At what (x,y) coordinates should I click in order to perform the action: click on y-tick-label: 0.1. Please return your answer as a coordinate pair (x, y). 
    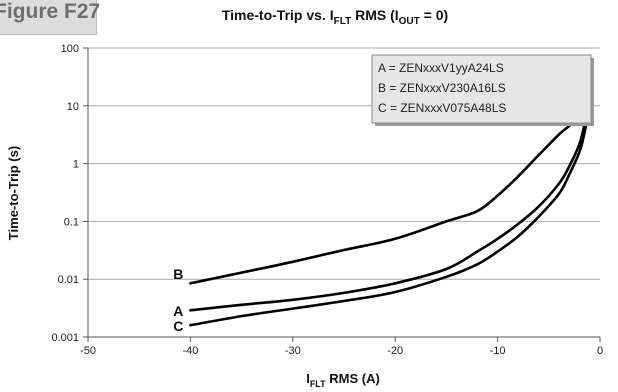
    Looking at the image, I should click on (71, 222).